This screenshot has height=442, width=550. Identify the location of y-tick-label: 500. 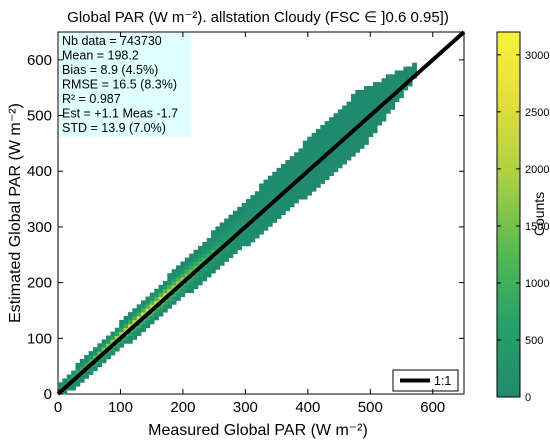
(39, 116).